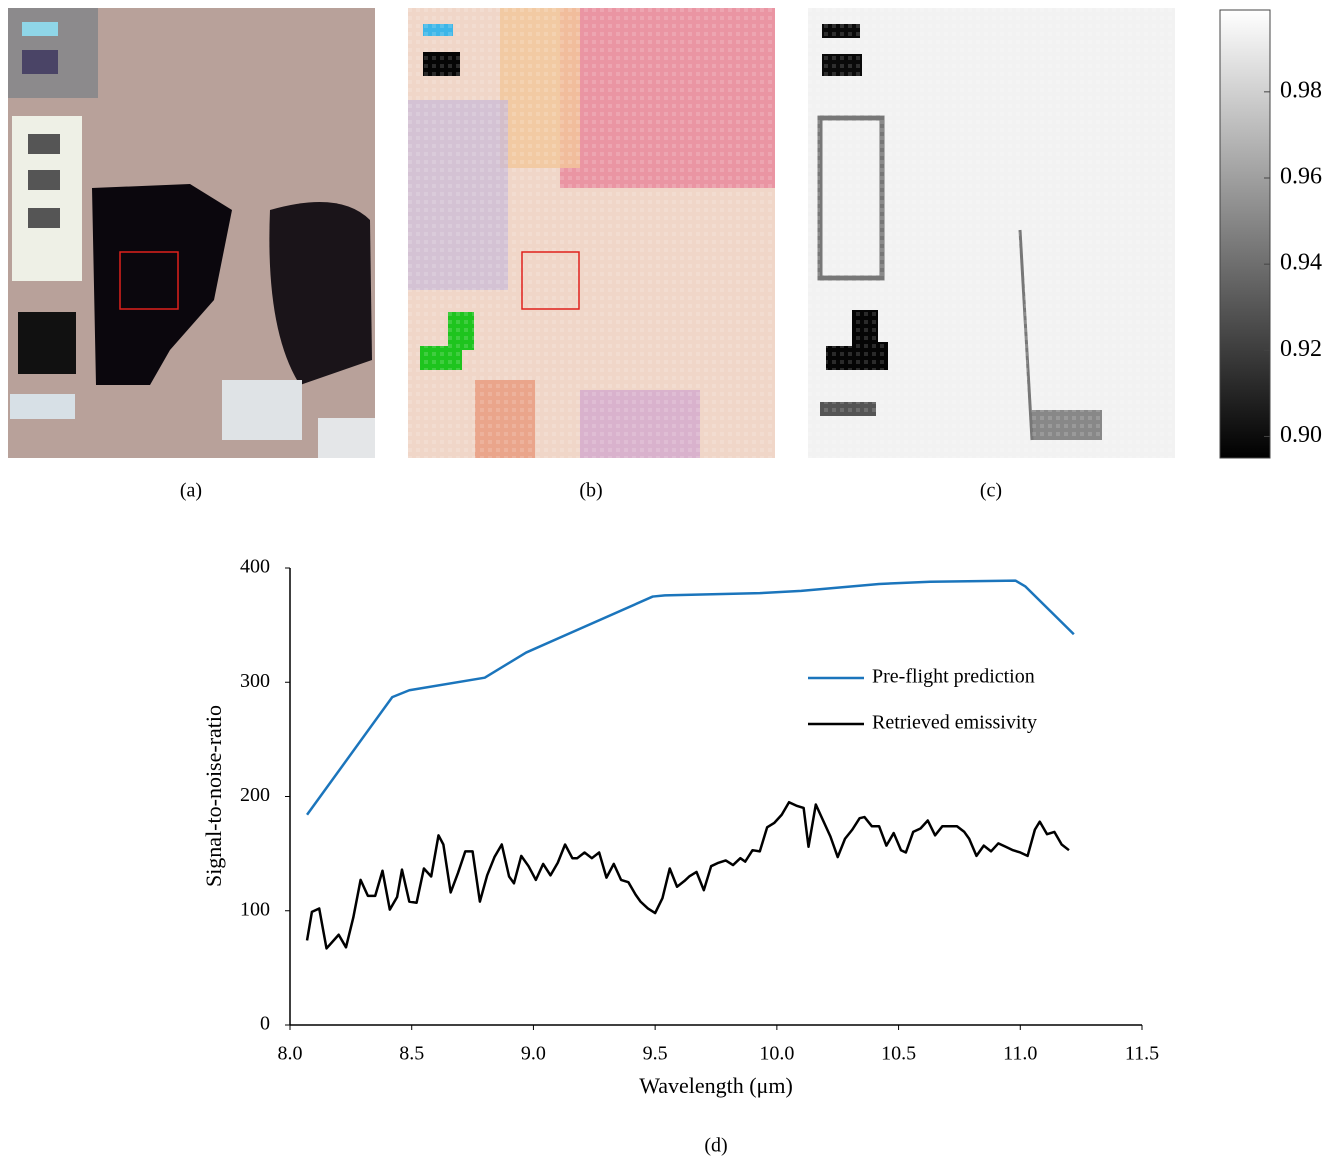  Describe the element at coordinates (213, 796) in the screenshot. I see `y-axis-title: Signal-to-noise-ratio` at that location.